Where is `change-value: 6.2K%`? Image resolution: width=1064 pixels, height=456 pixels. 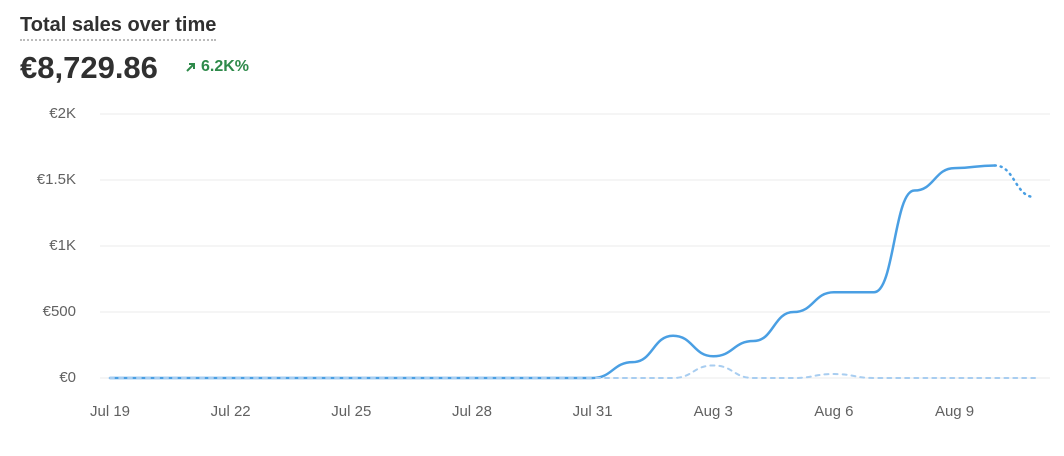
change-value: 6.2K% is located at coordinates (225, 66).